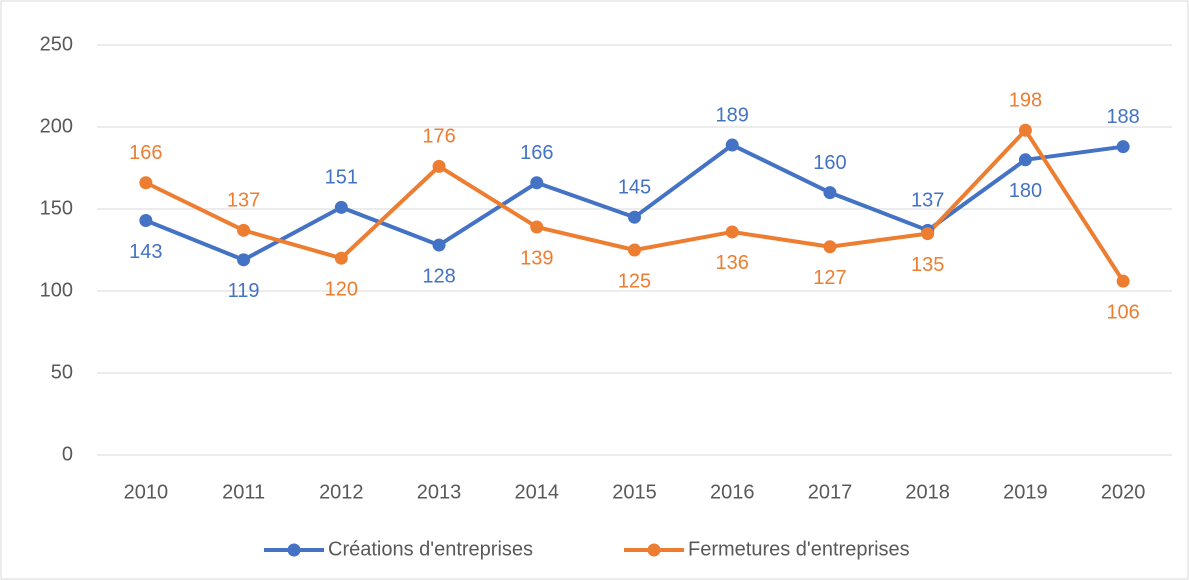  I want to click on y-tick-label: 150, so click(56, 208).